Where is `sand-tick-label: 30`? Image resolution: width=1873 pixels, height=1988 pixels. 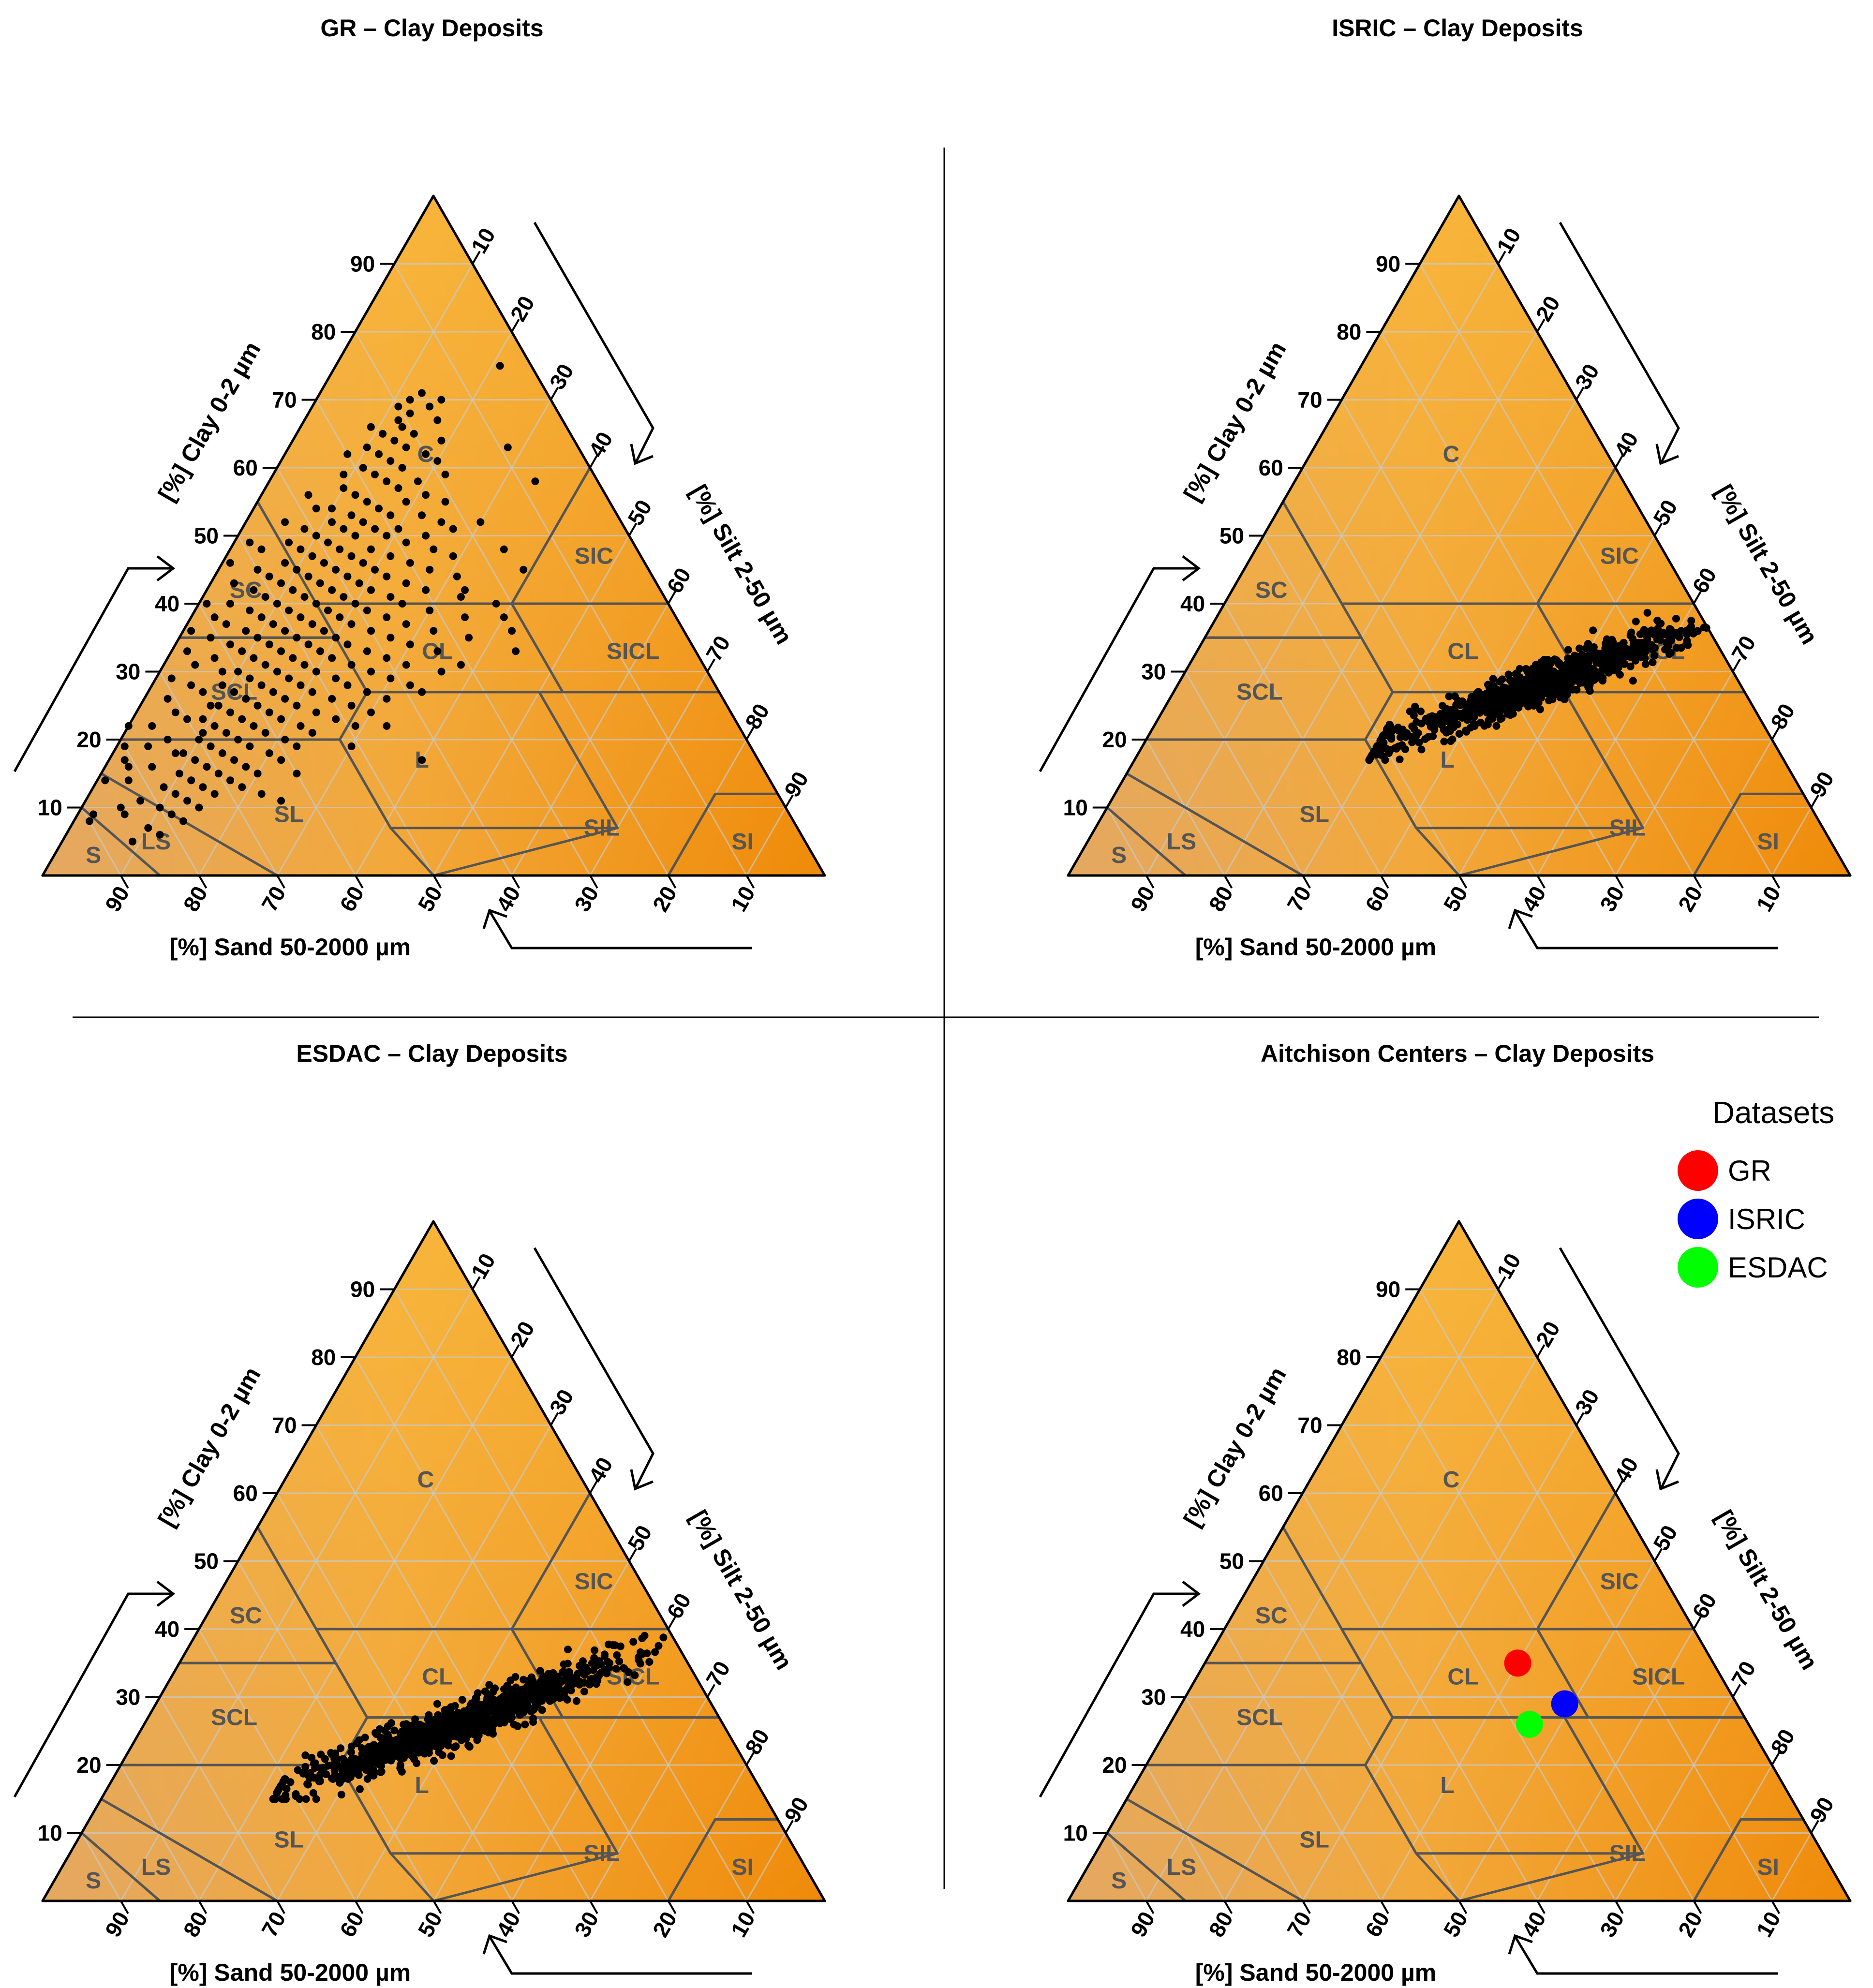
sand-tick-label: 30 is located at coordinates (1612, 1924).